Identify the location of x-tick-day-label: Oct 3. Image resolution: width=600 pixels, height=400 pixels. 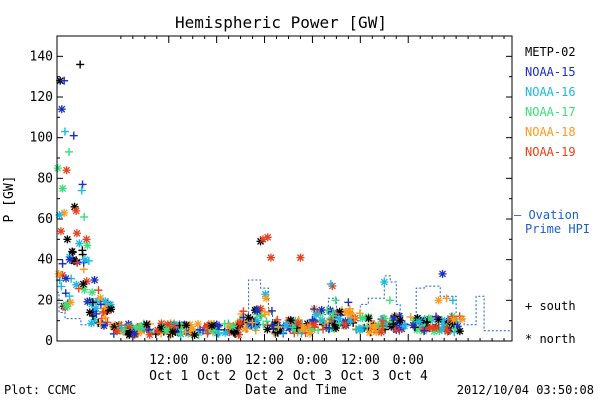
(360, 376).